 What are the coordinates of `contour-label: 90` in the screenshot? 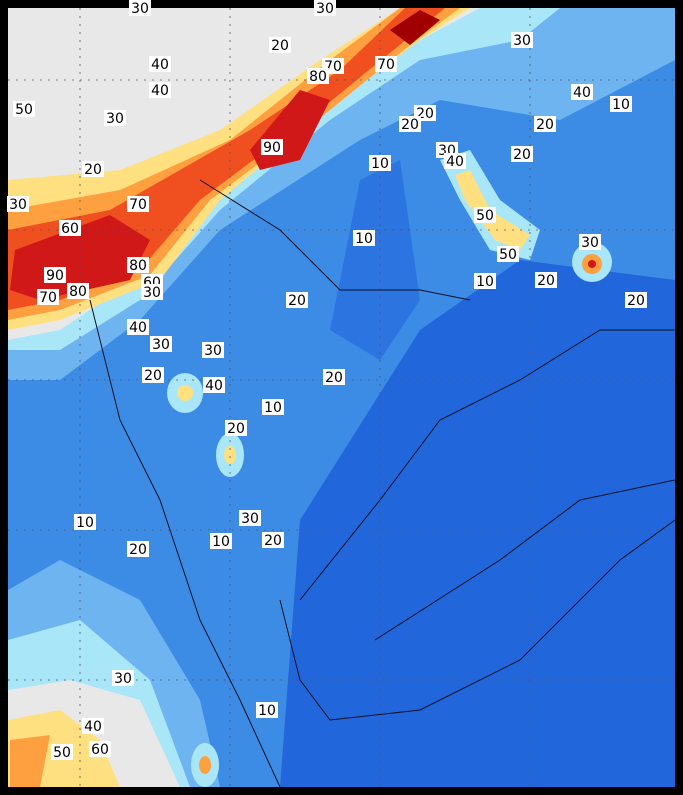 It's located at (272, 148).